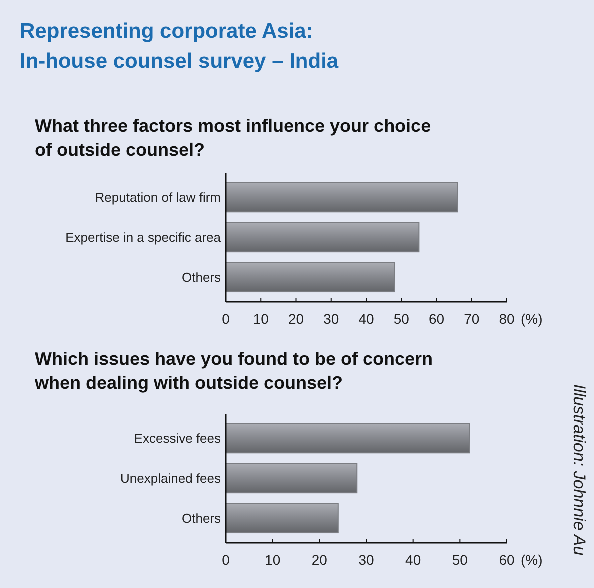  Describe the element at coordinates (579, 470) in the screenshot. I see `text: Illustration: Johnnie Au` at that location.